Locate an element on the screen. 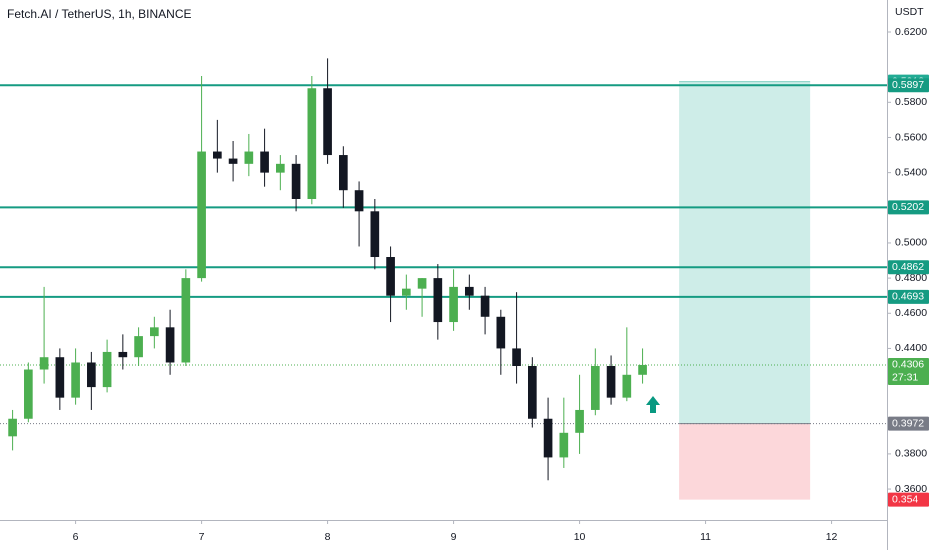  last-price-badge is located at coordinates (908, 371).